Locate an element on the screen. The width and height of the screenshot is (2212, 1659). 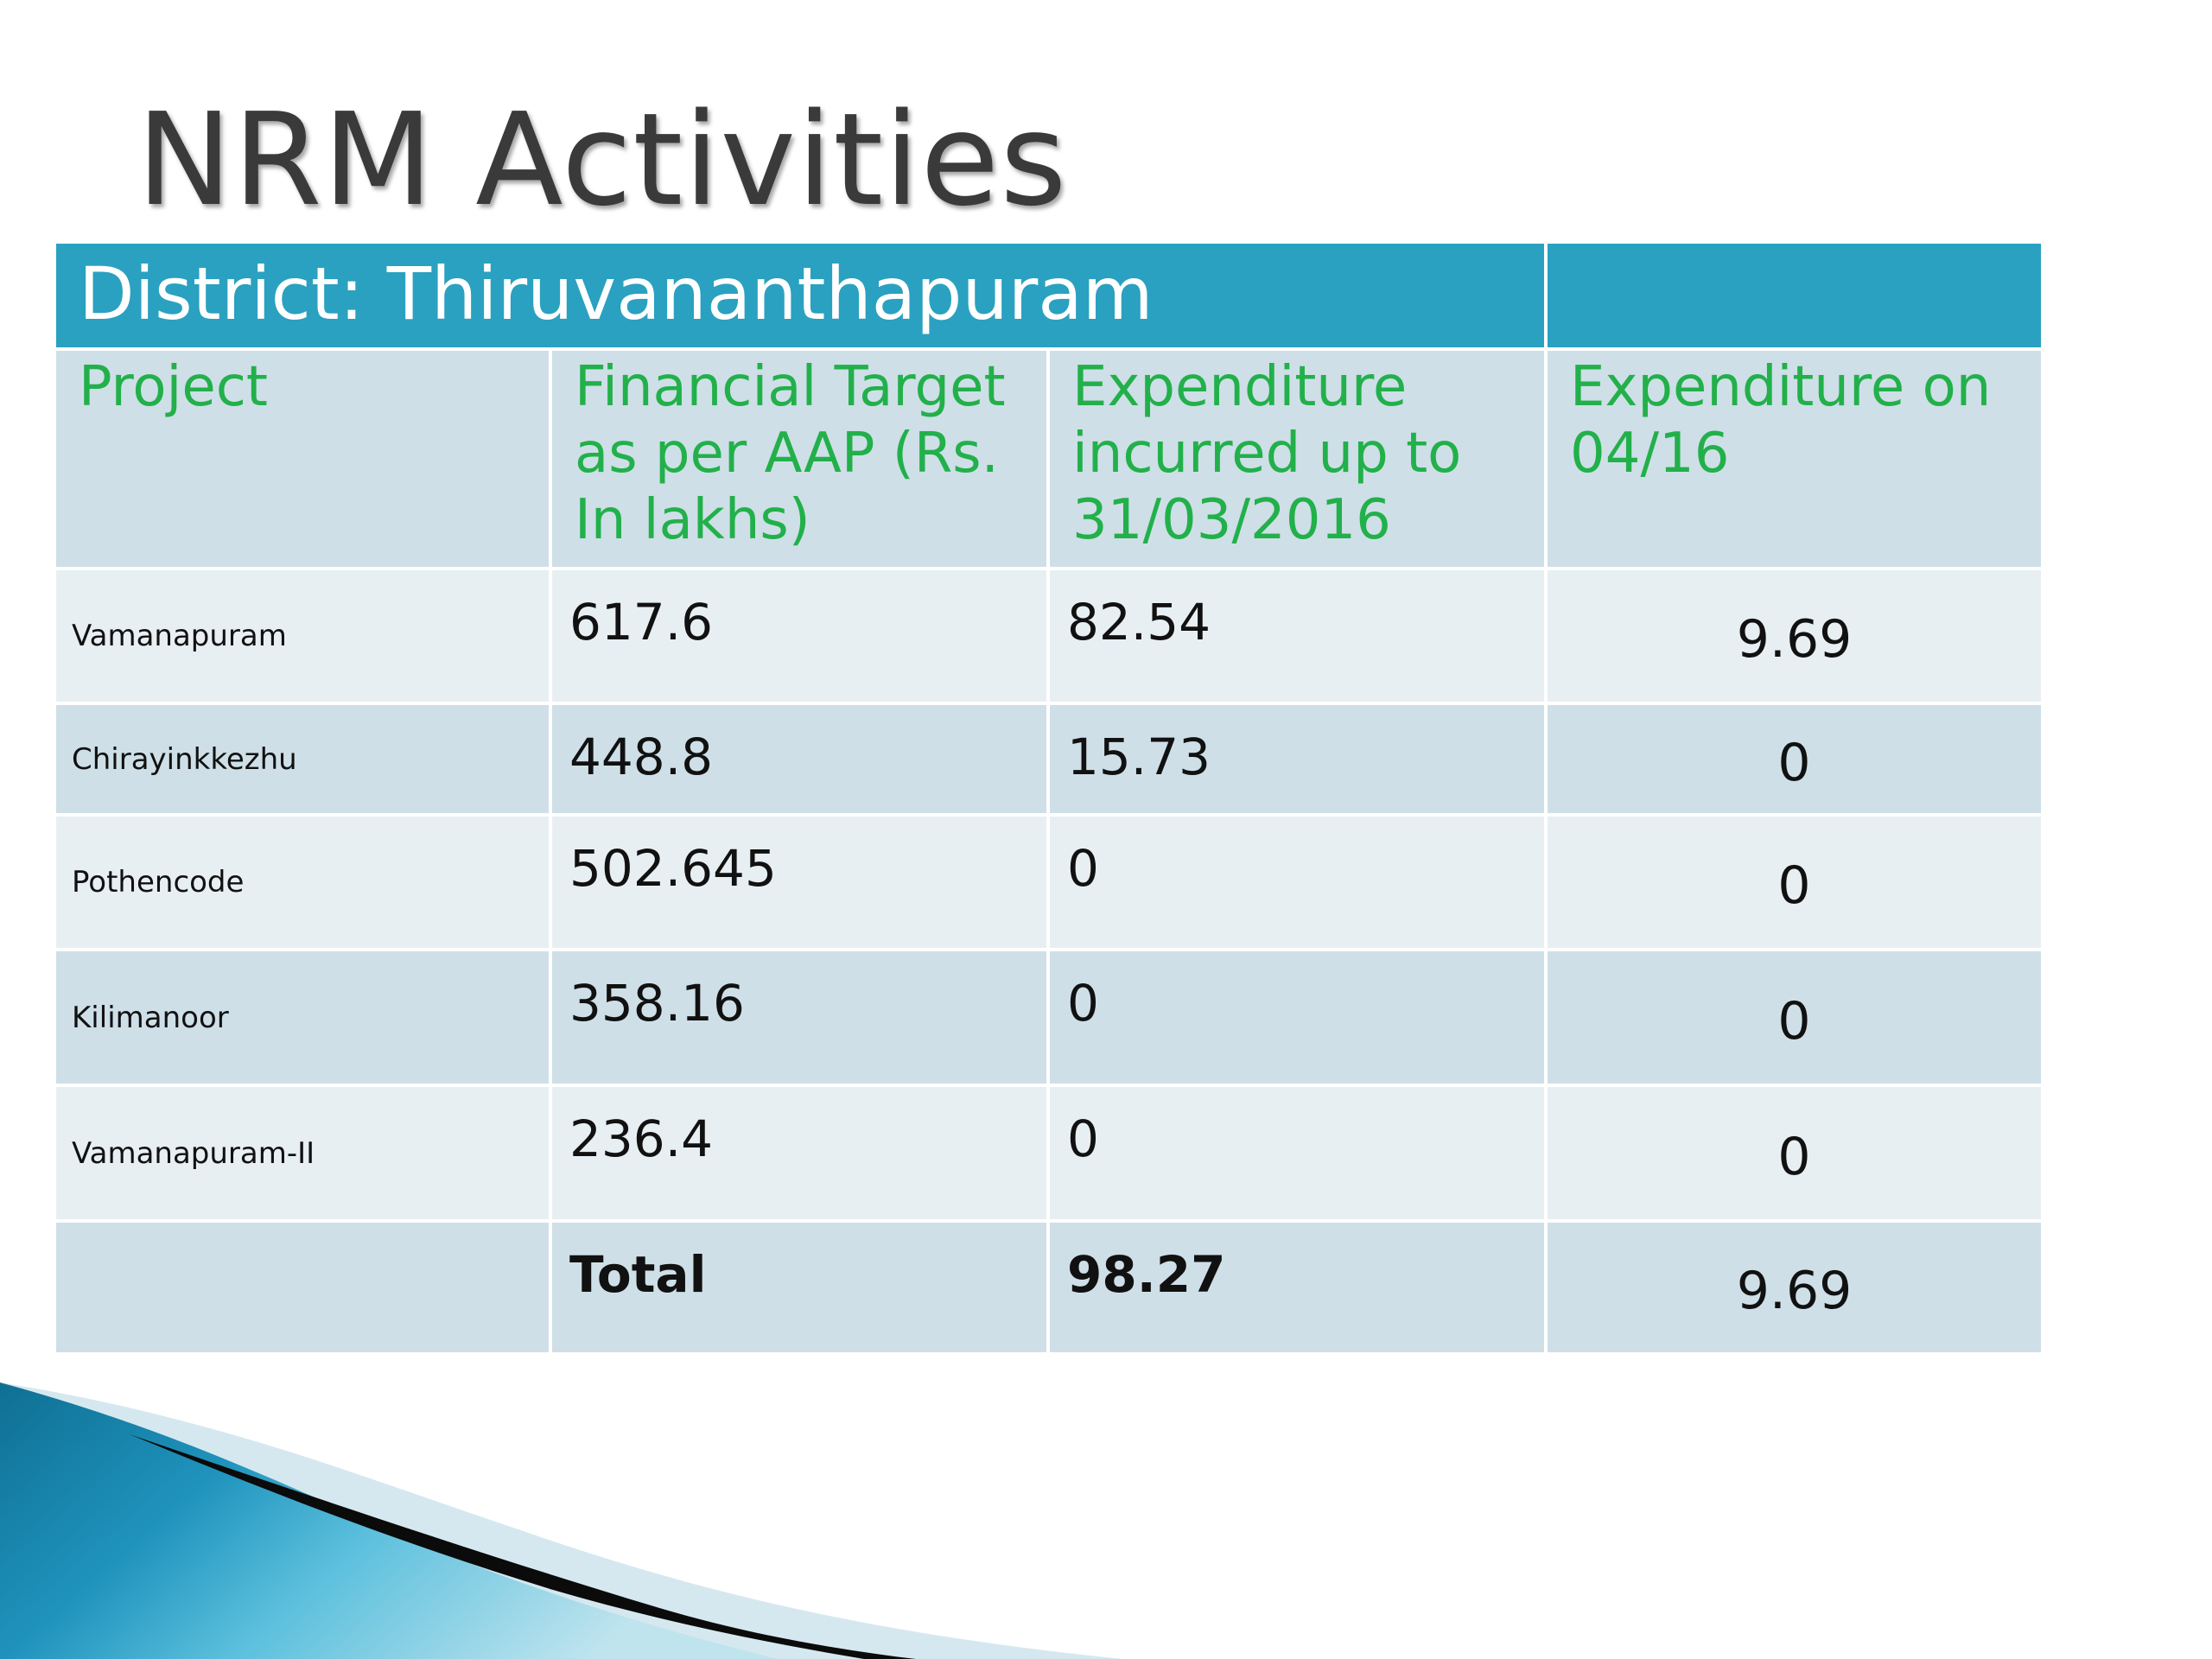
row-target: 502.645 is located at coordinates (799, 882).